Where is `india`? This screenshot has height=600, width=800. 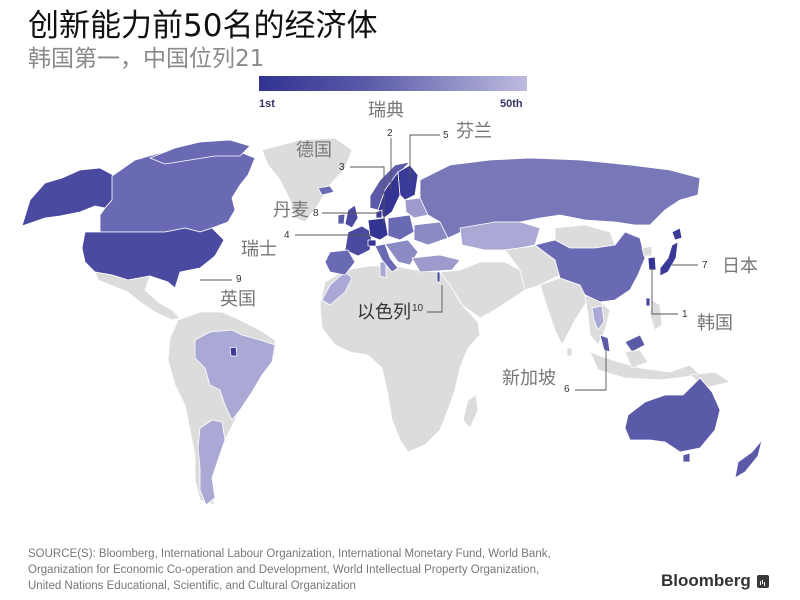
india is located at coordinates (564, 311).